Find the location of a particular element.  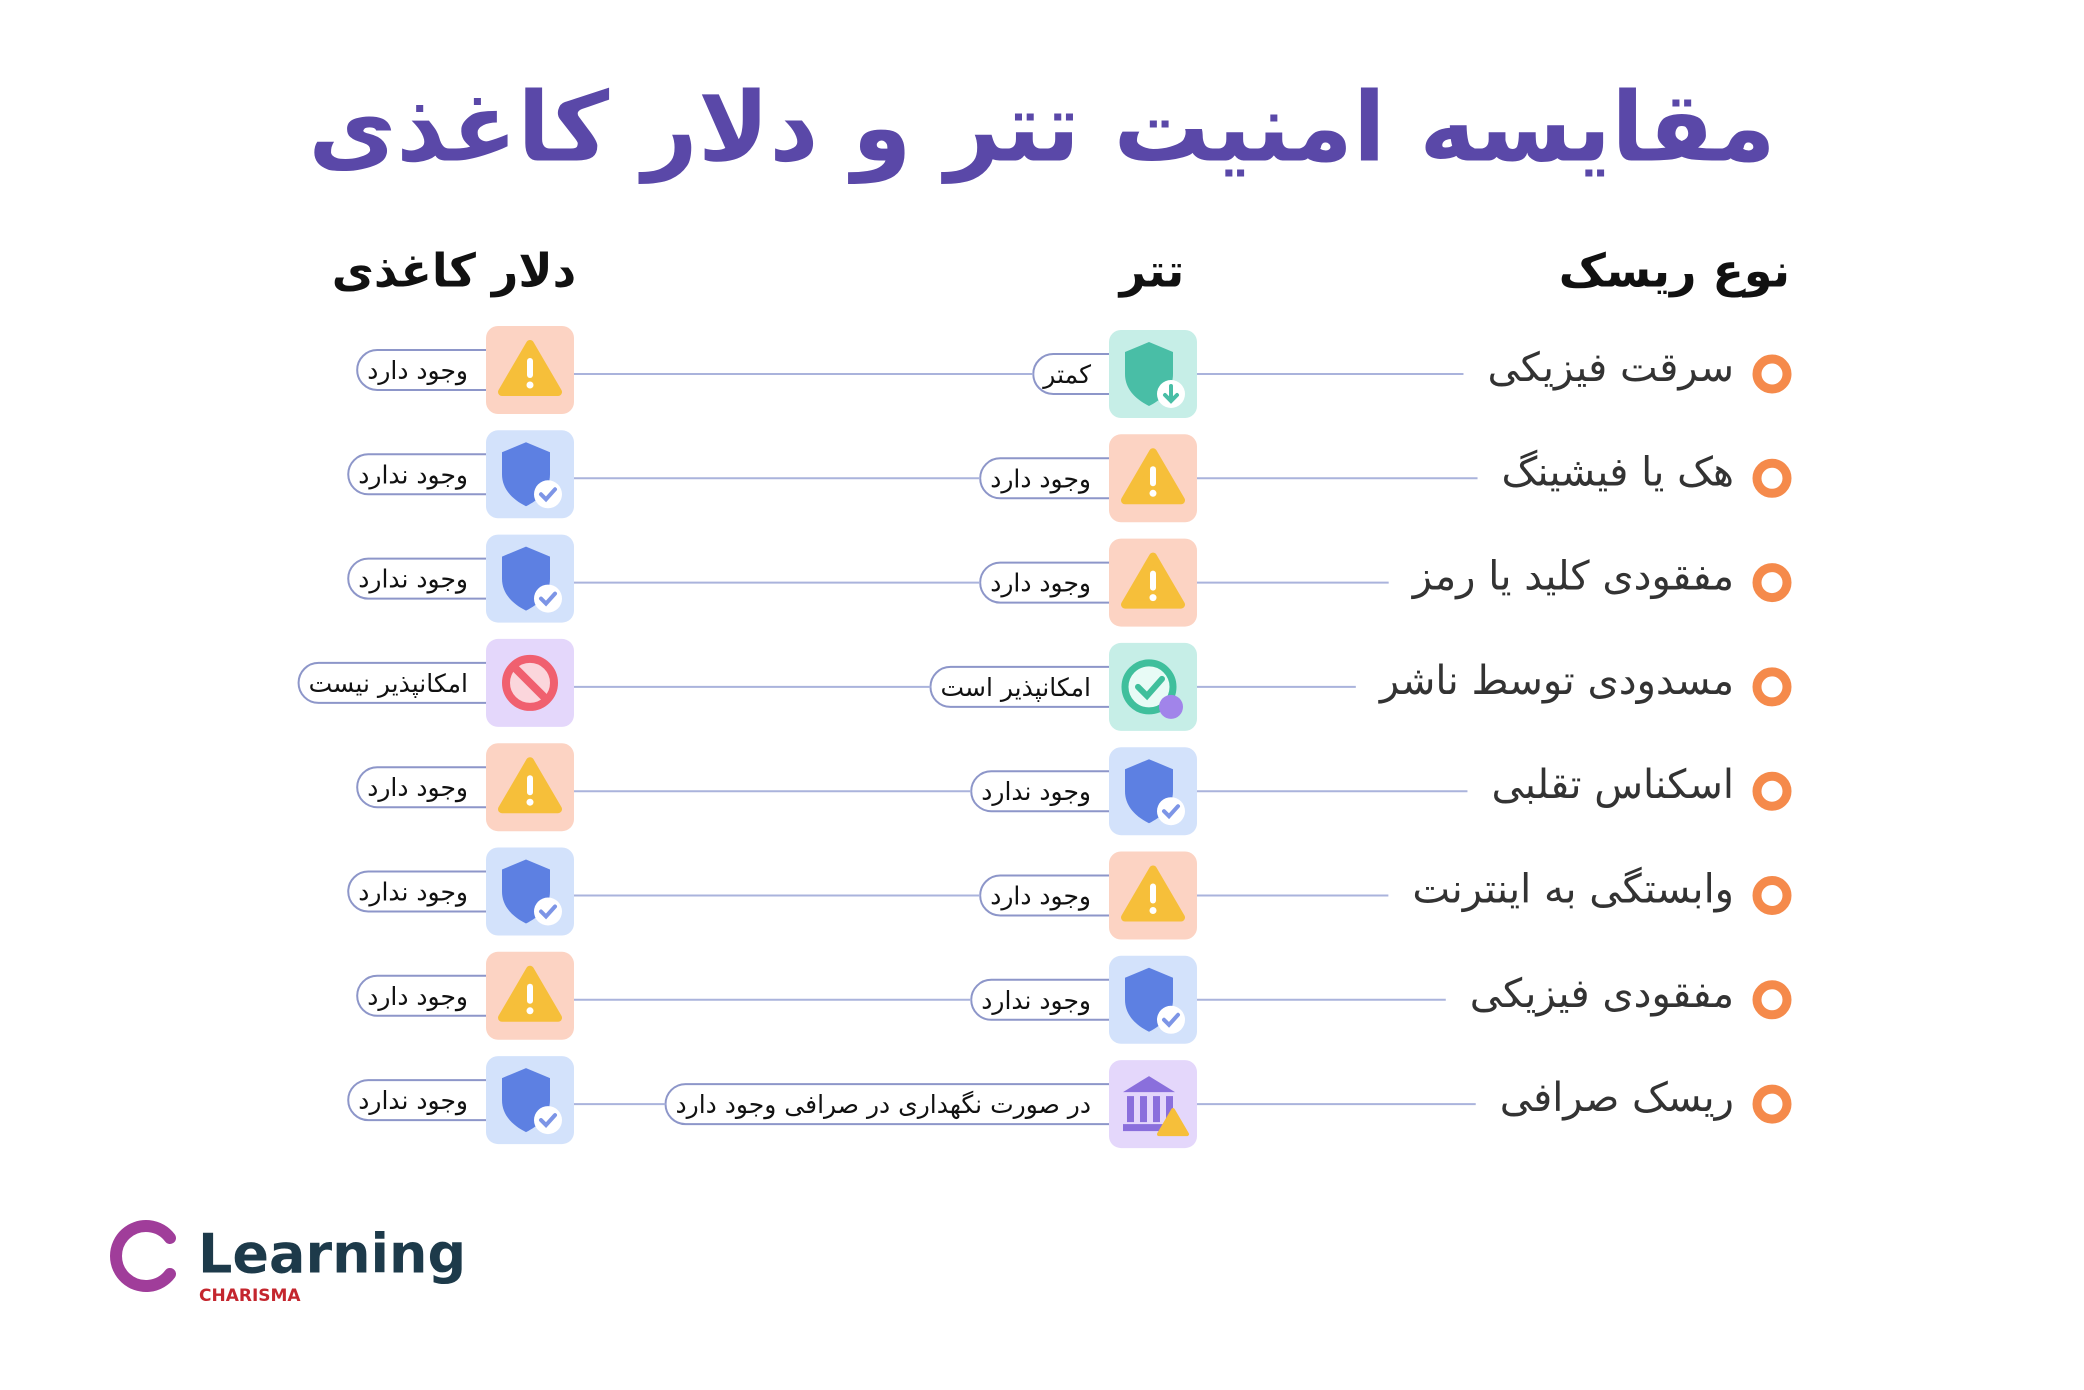

check-mark is located at coordinates (1150, 688).